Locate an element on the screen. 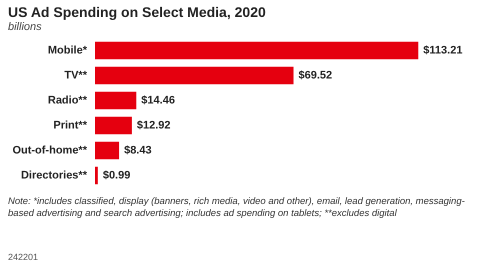 Image resolution: width=480 pixels, height=271 pixels. y-tick-label: TV** is located at coordinates (76, 76).